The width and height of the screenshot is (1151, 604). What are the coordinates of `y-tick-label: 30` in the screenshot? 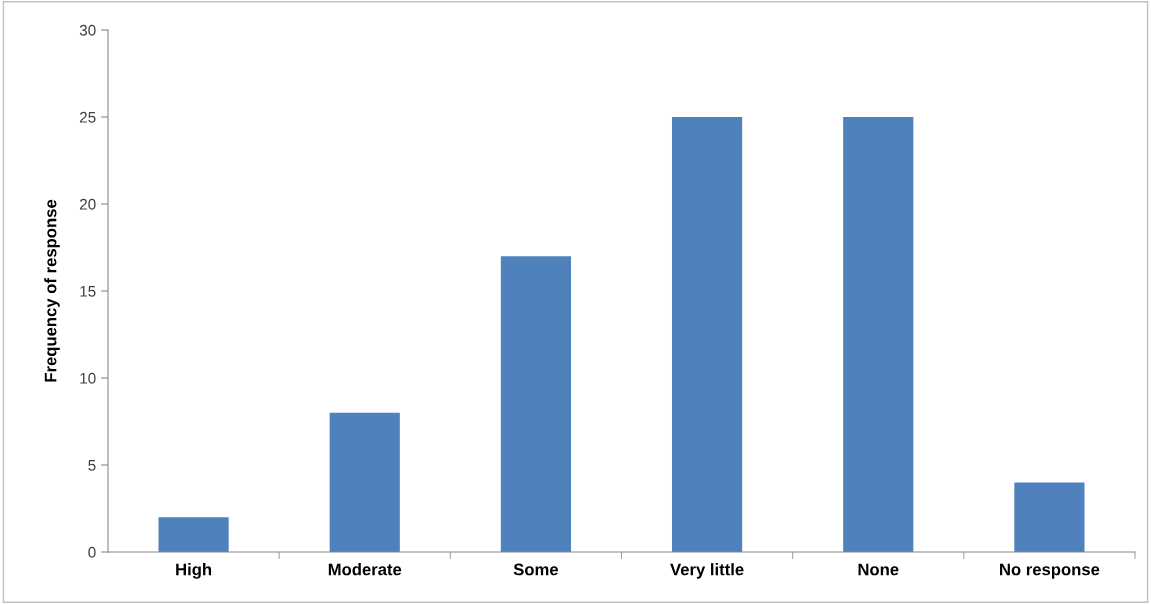 It's located at (87, 30).